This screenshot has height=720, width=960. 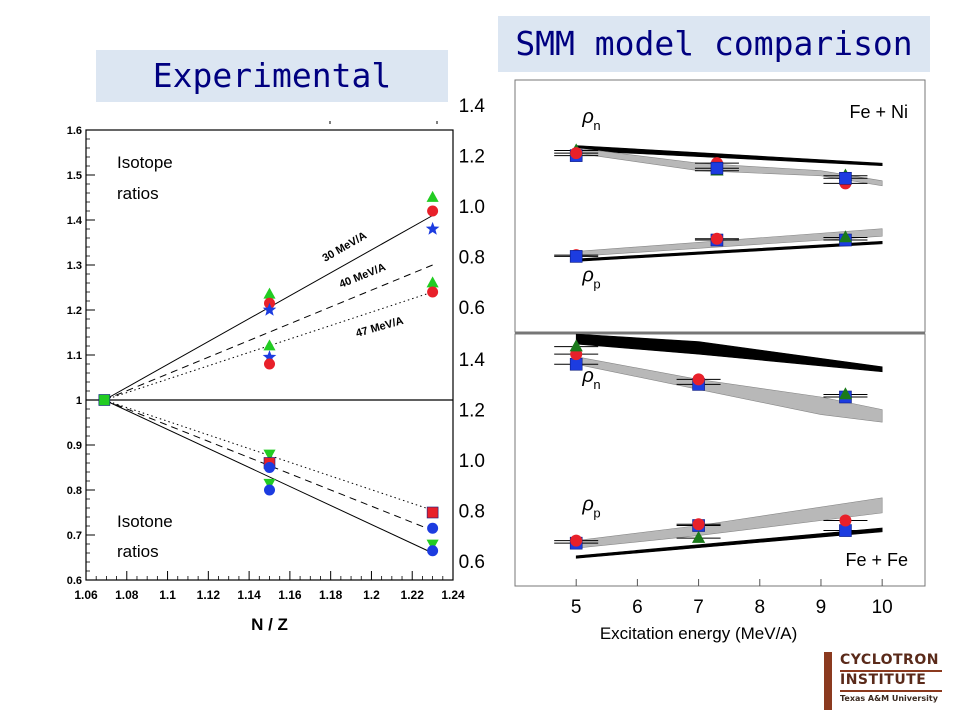 I want to click on x-tick-label: 9, so click(x=821, y=607).